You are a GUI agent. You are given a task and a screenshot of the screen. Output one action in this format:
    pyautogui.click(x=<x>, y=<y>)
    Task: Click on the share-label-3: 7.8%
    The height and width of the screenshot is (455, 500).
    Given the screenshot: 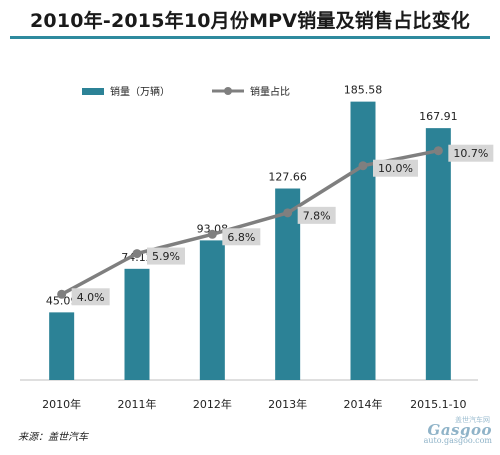 What is the action you would take?
    pyautogui.click(x=316, y=215)
    